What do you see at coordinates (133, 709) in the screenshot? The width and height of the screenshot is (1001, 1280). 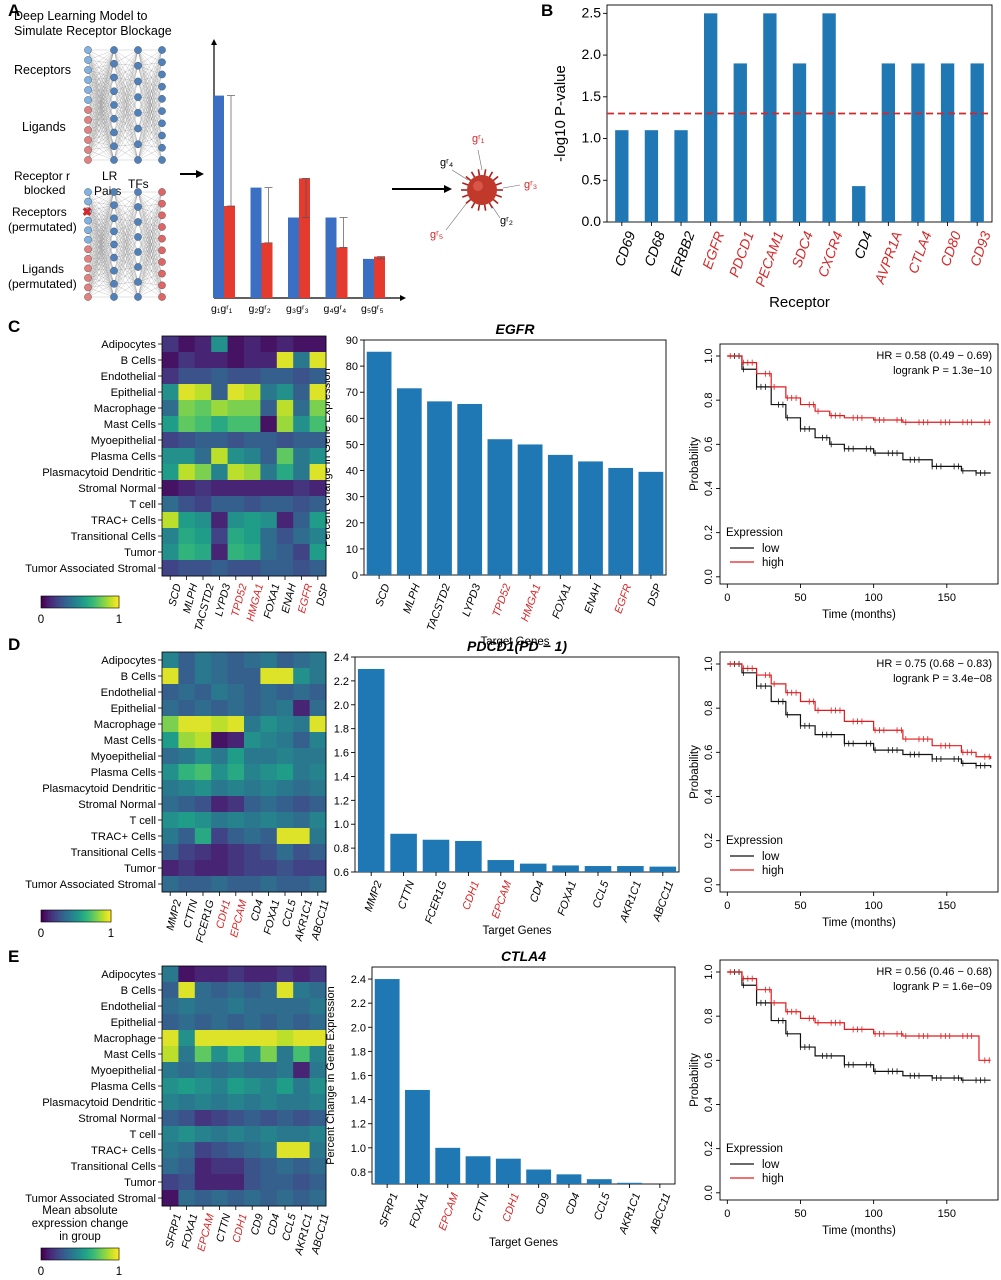 I see `heatmap-row-label: Epithelial` at bounding box center [133, 709].